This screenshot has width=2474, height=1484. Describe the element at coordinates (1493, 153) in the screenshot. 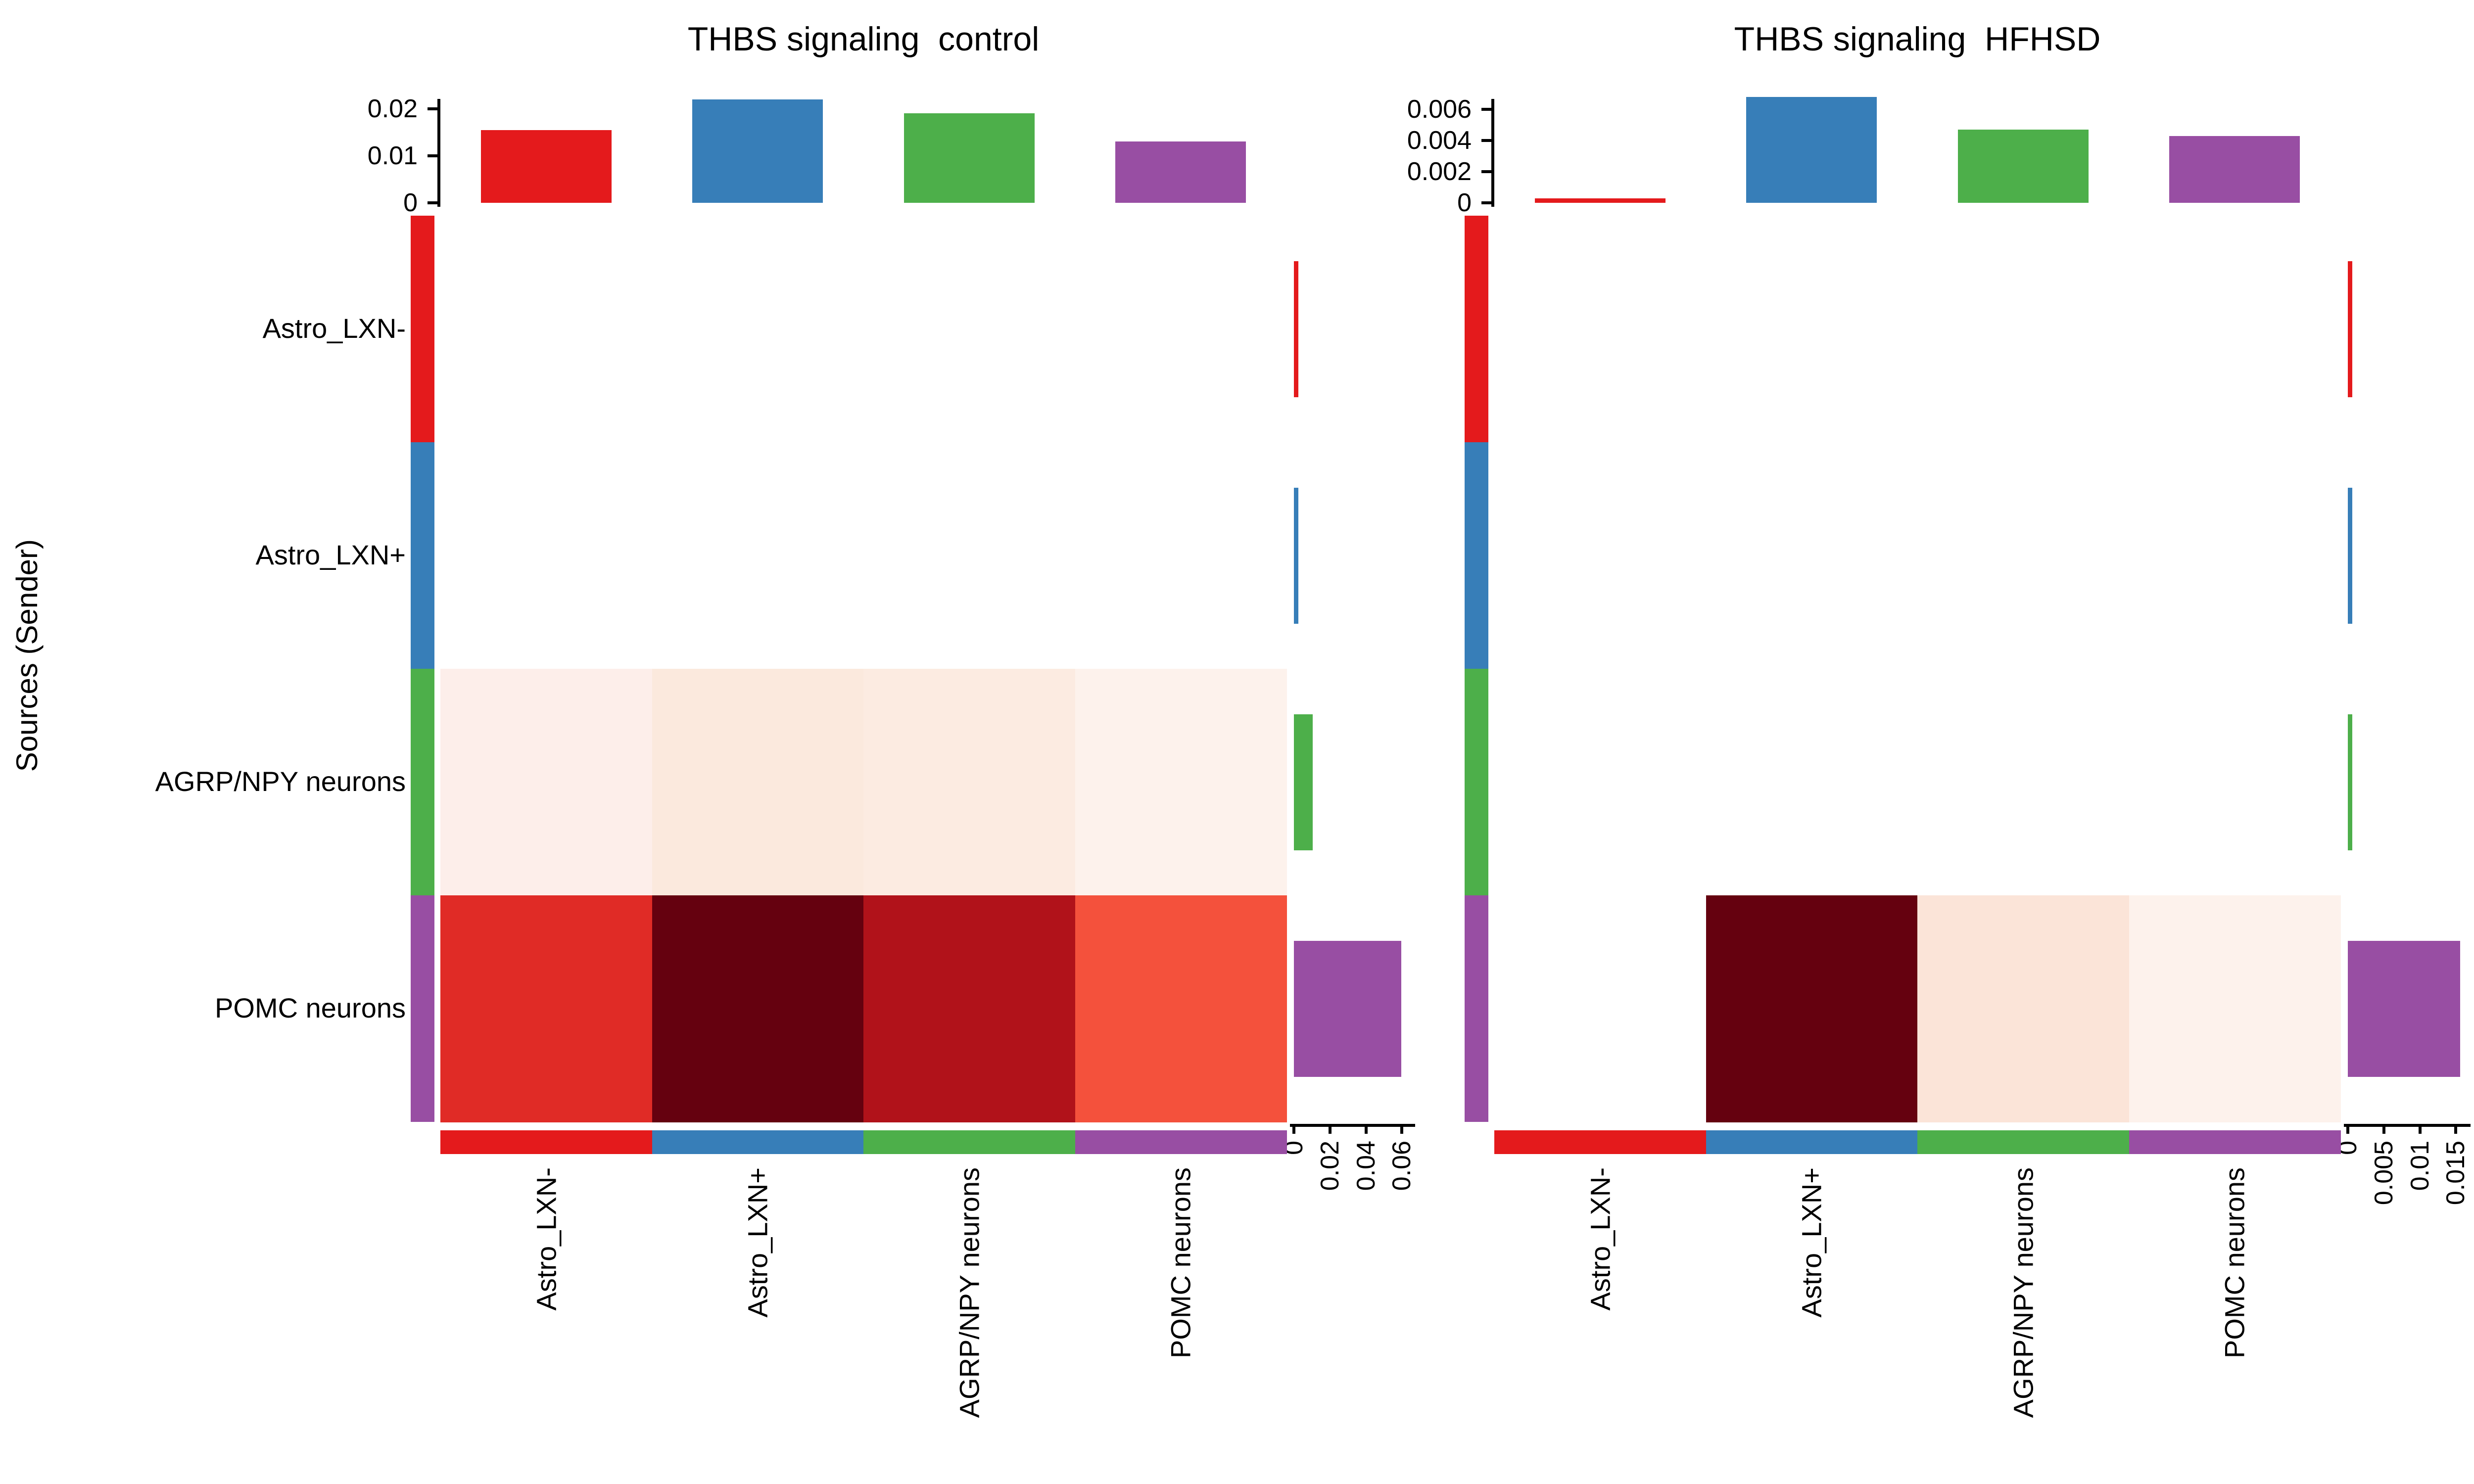

I see `top-bar-axis-line` at that location.